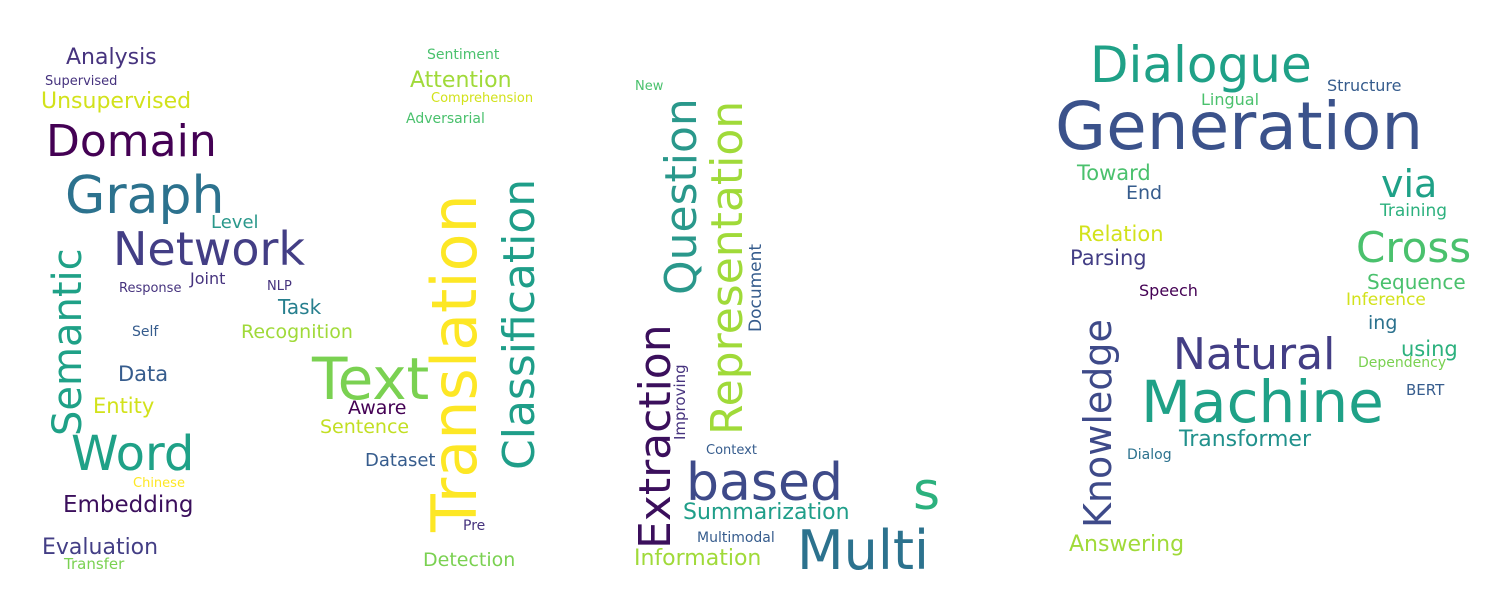 The image size is (1512, 598). I want to click on word-aware: Aware, so click(377, 408).